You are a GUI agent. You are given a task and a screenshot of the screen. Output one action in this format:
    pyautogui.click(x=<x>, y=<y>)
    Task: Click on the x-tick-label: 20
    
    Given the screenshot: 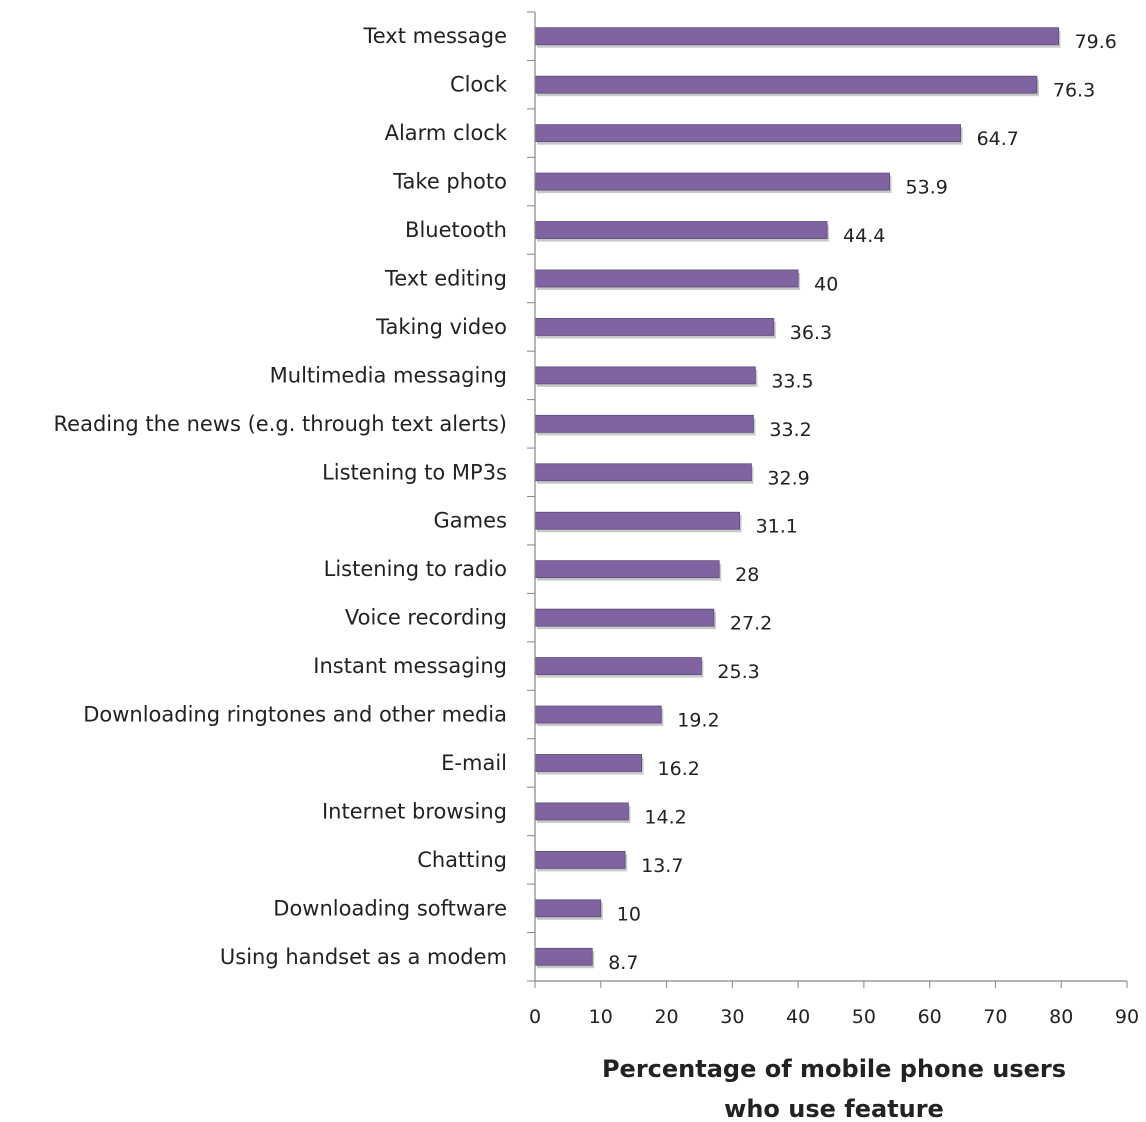 What is the action you would take?
    pyautogui.click(x=666, y=1017)
    